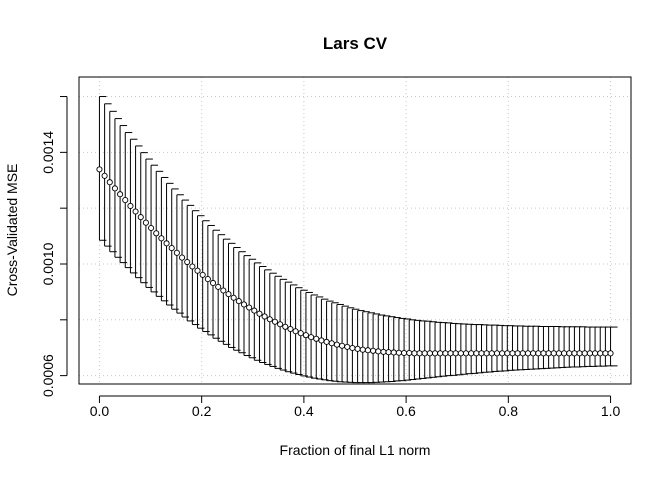  I want to click on x-tick-label: 0.4, so click(304, 411).